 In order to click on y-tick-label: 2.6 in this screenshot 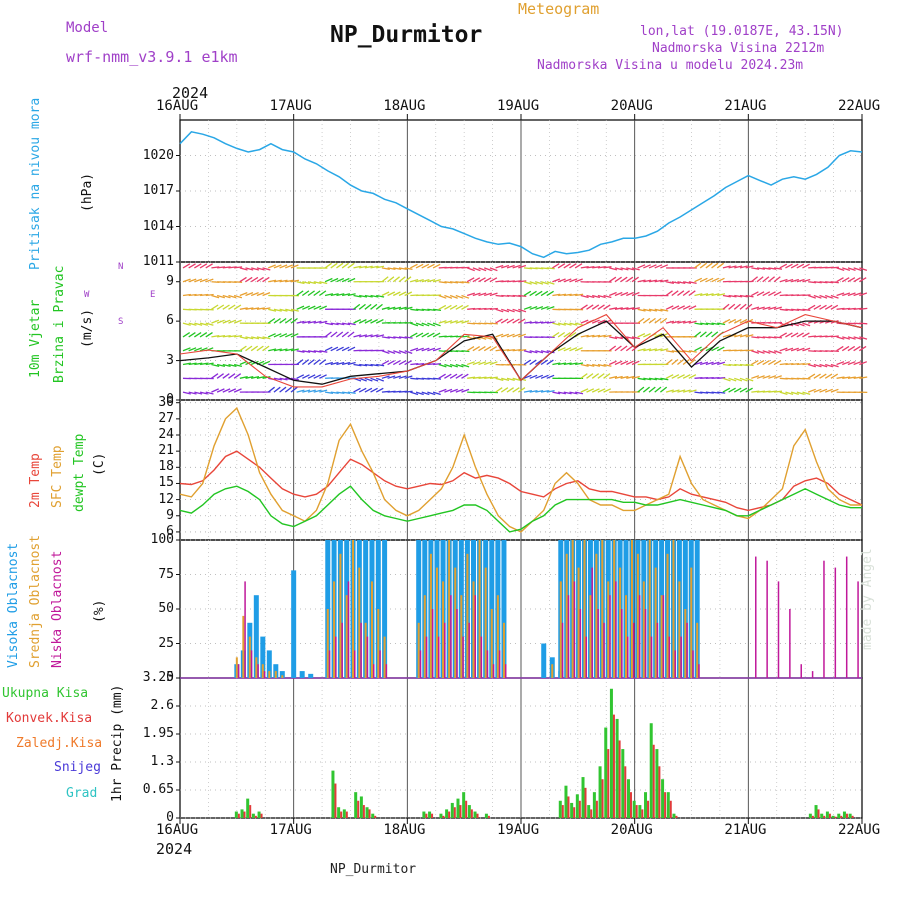, I will do `click(162, 705)`.